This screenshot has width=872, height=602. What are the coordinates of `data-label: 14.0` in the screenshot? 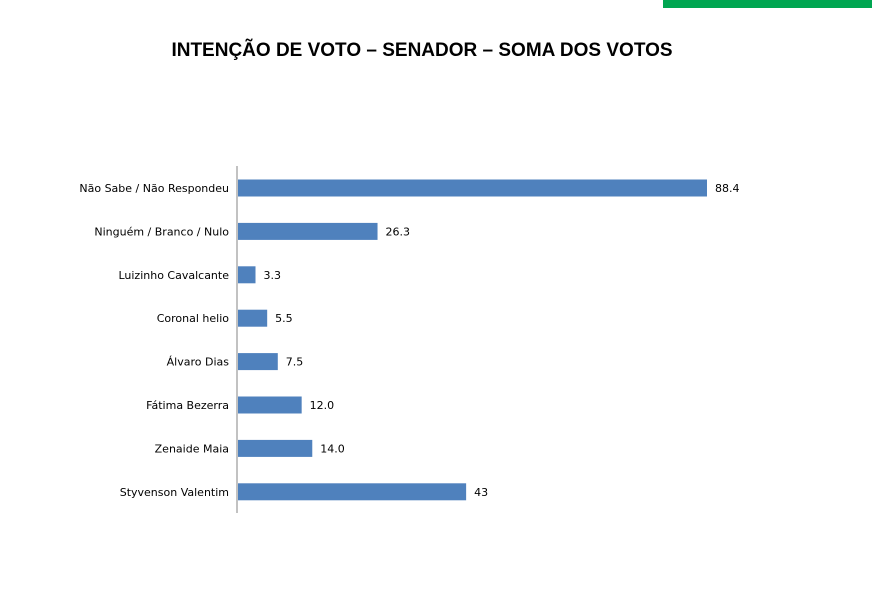 It's located at (332, 448).